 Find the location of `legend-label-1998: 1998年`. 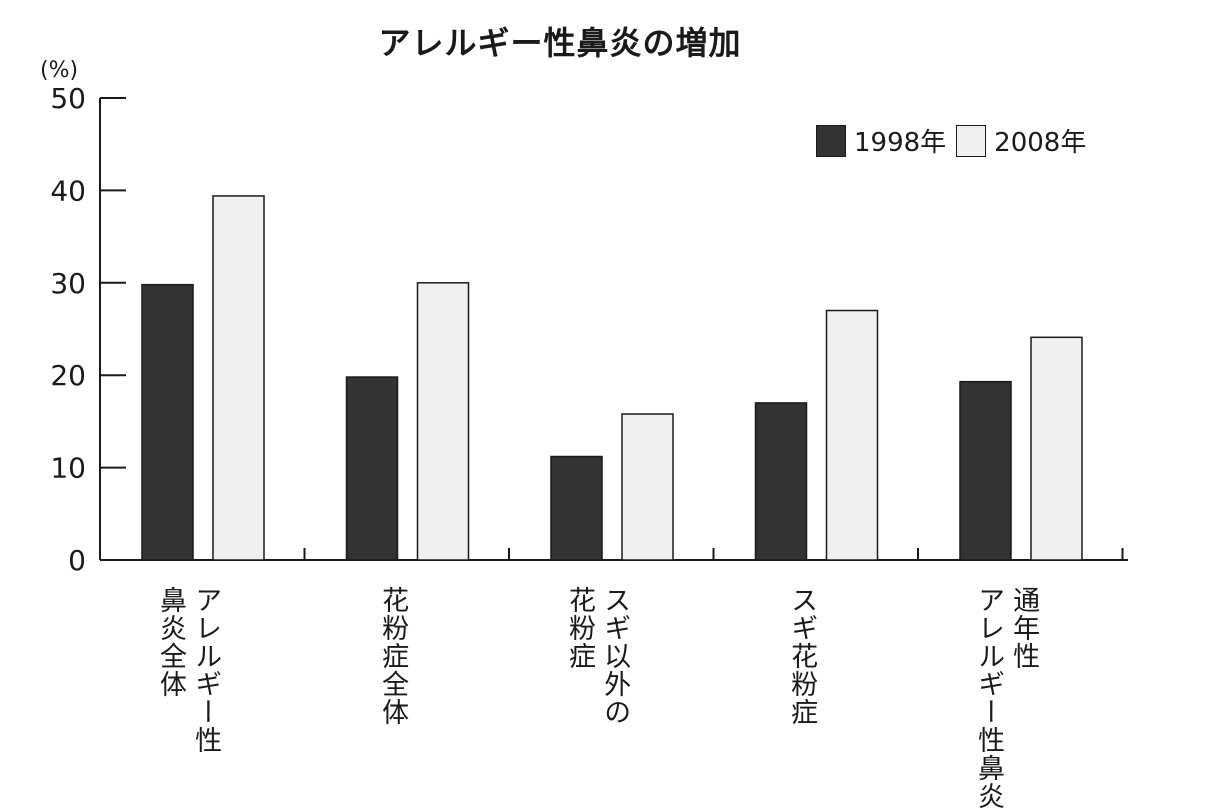

legend-label-1998: 1998年 is located at coordinates (900, 143).